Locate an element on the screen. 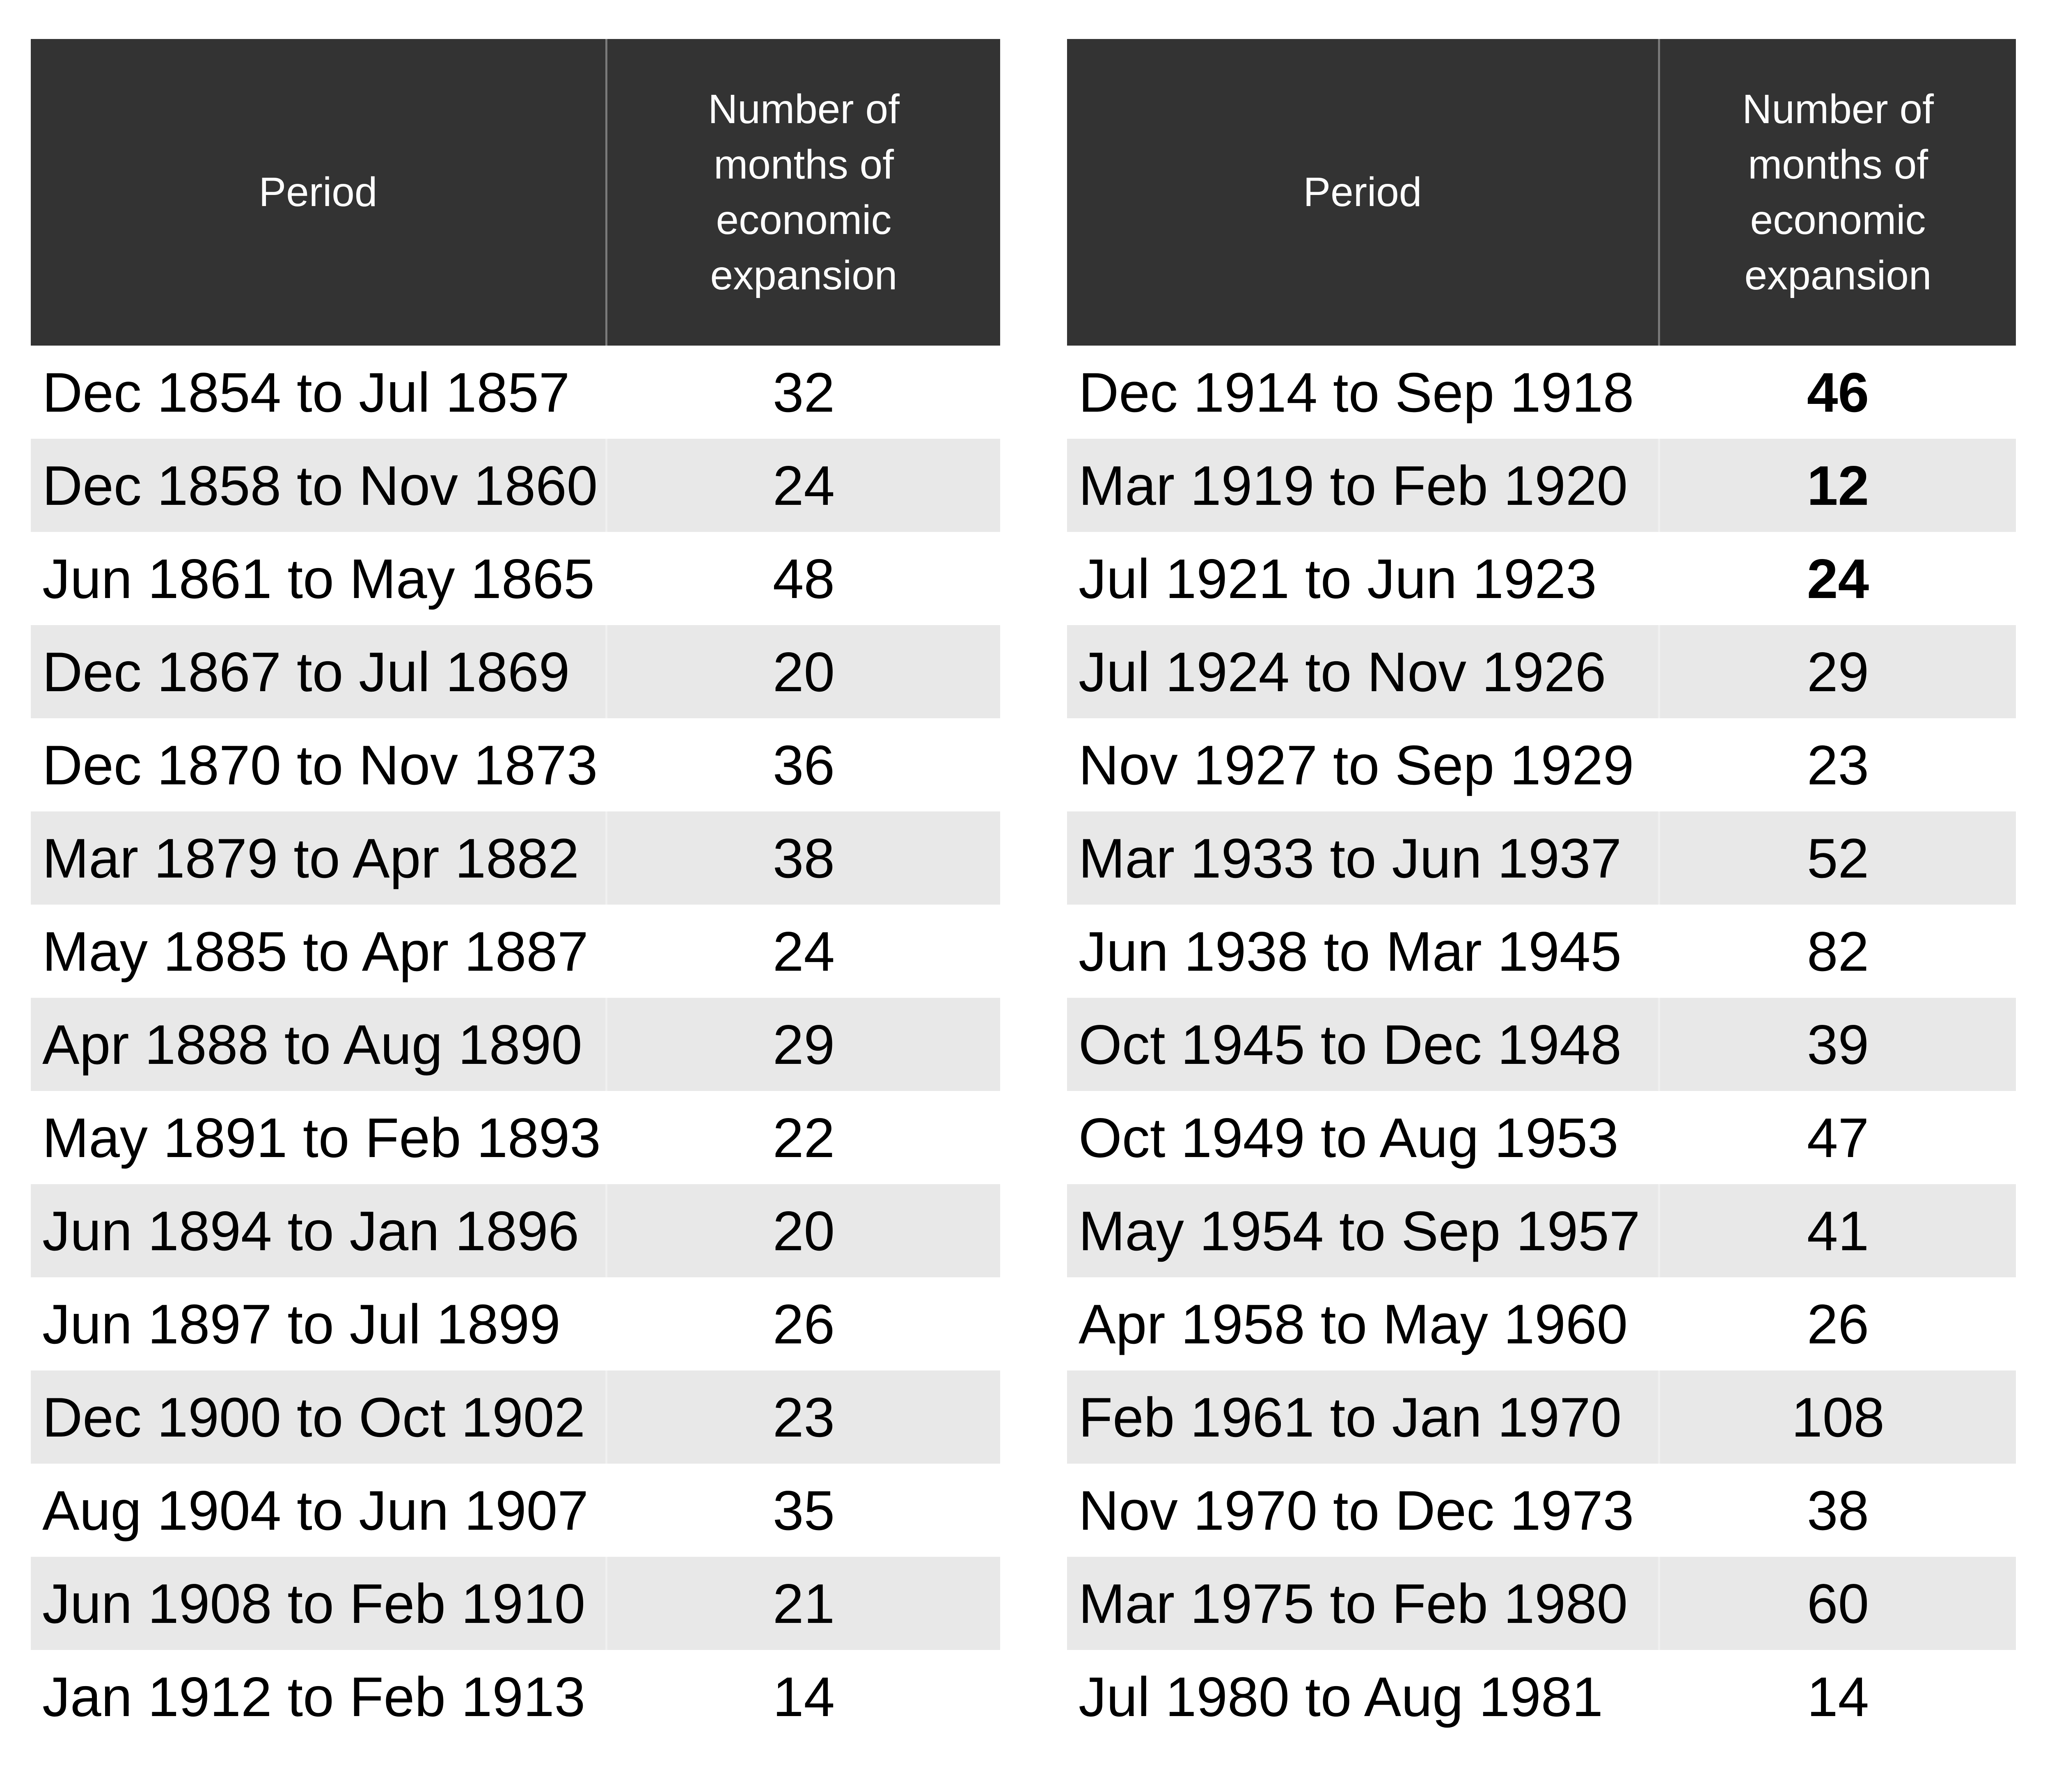 This screenshot has width=2052, height=1792. period-cell: Nov 1970 to Dec 1973 is located at coordinates (1356, 1510).